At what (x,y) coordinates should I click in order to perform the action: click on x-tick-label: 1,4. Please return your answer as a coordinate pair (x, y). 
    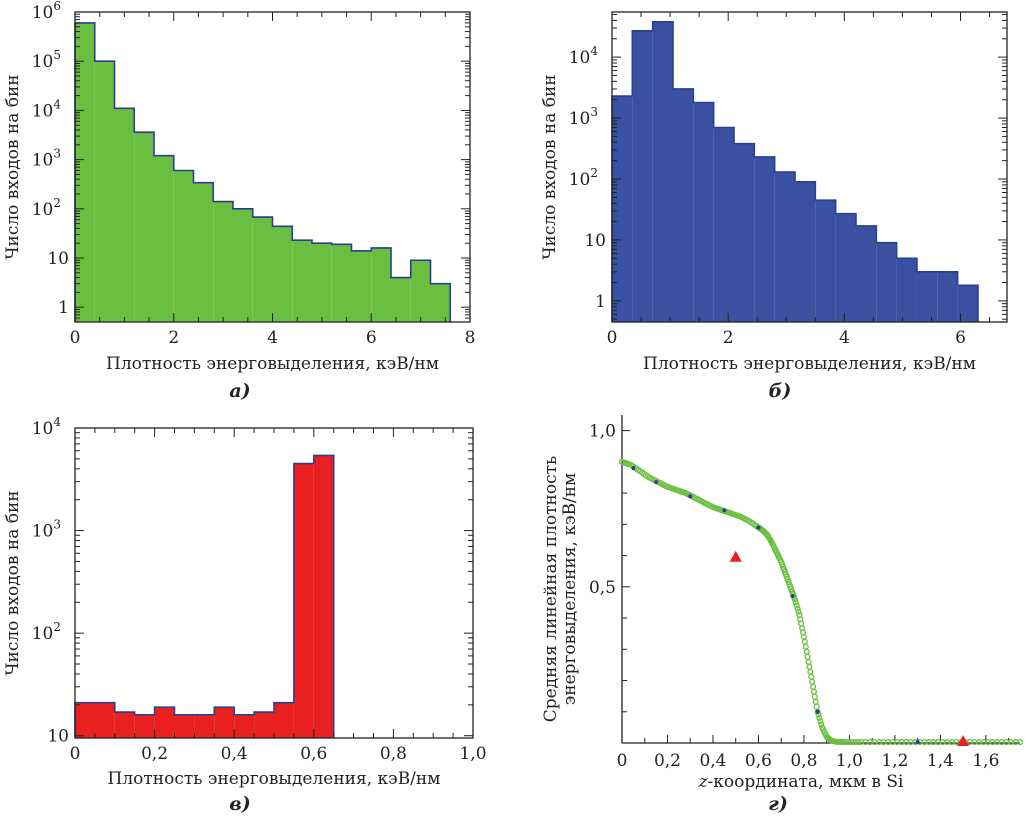
    Looking at the image, I should click on (940, 761).